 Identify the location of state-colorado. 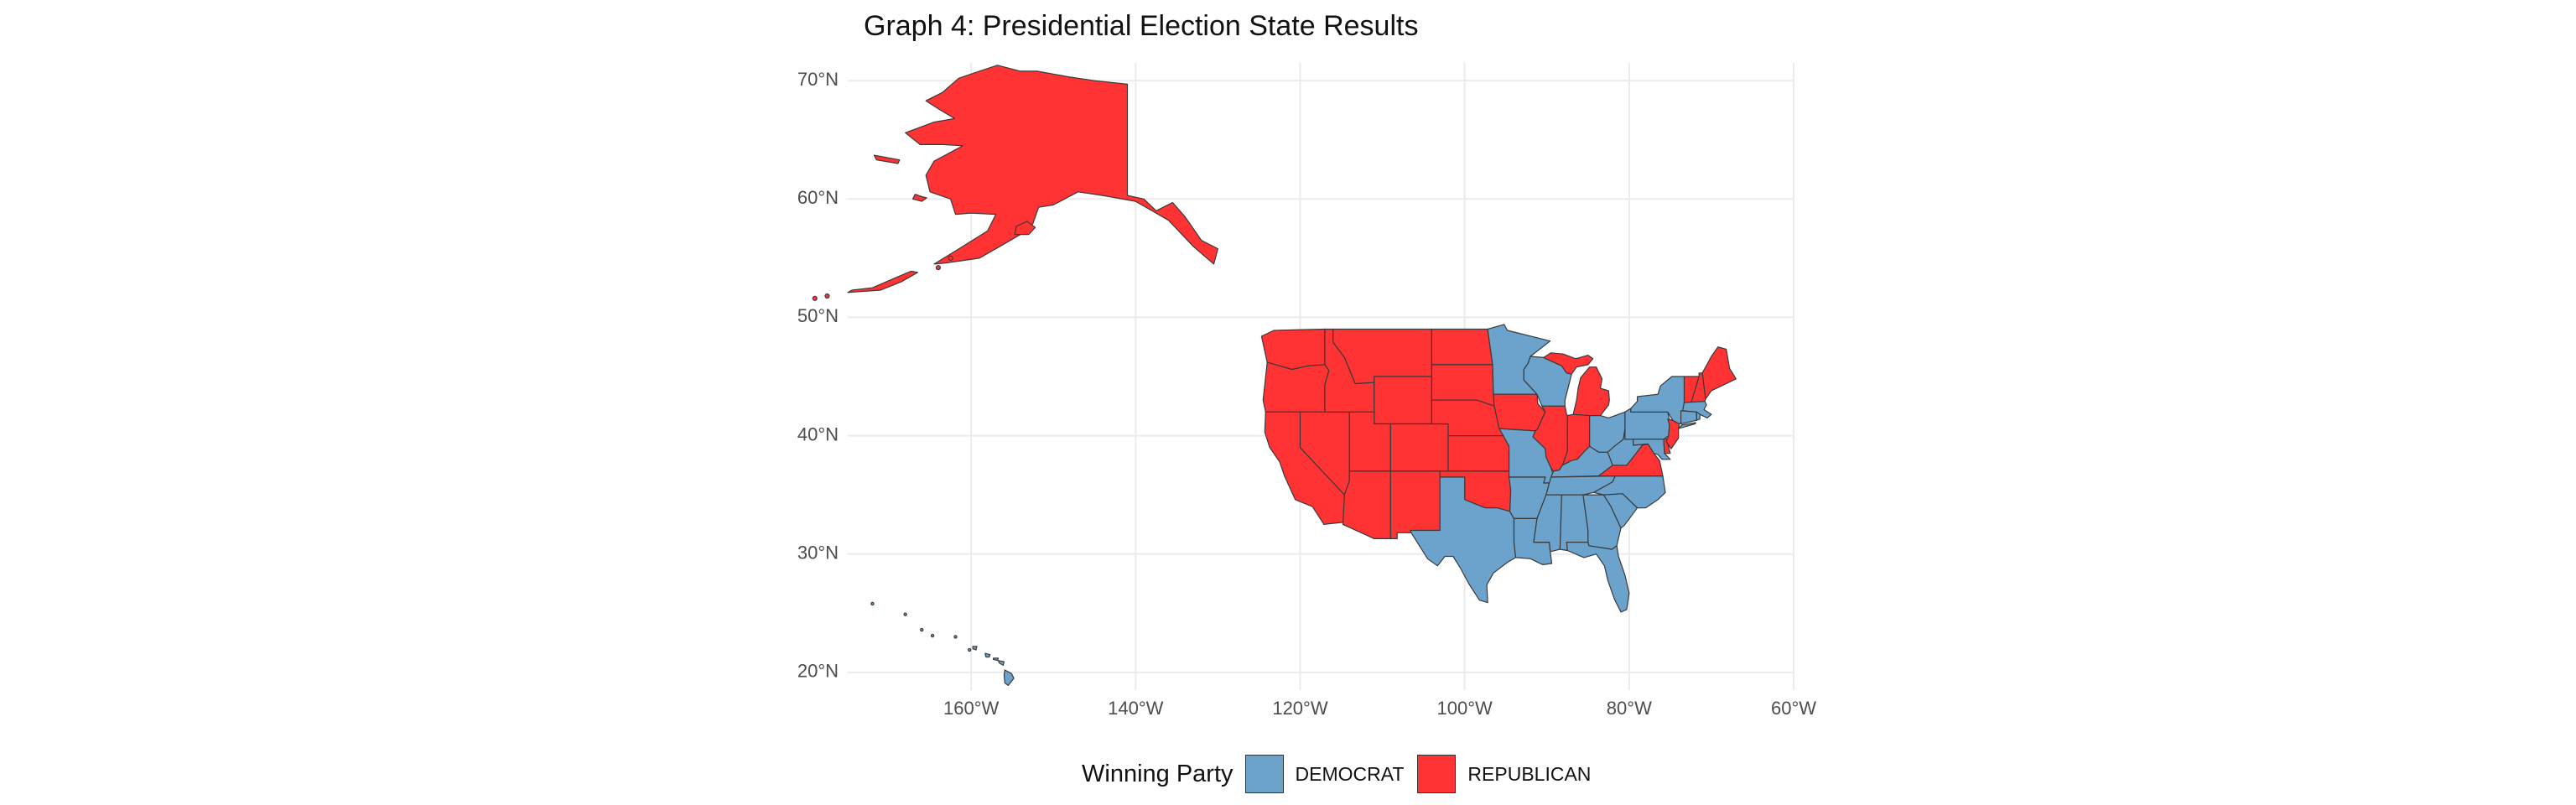
(1419, 447).